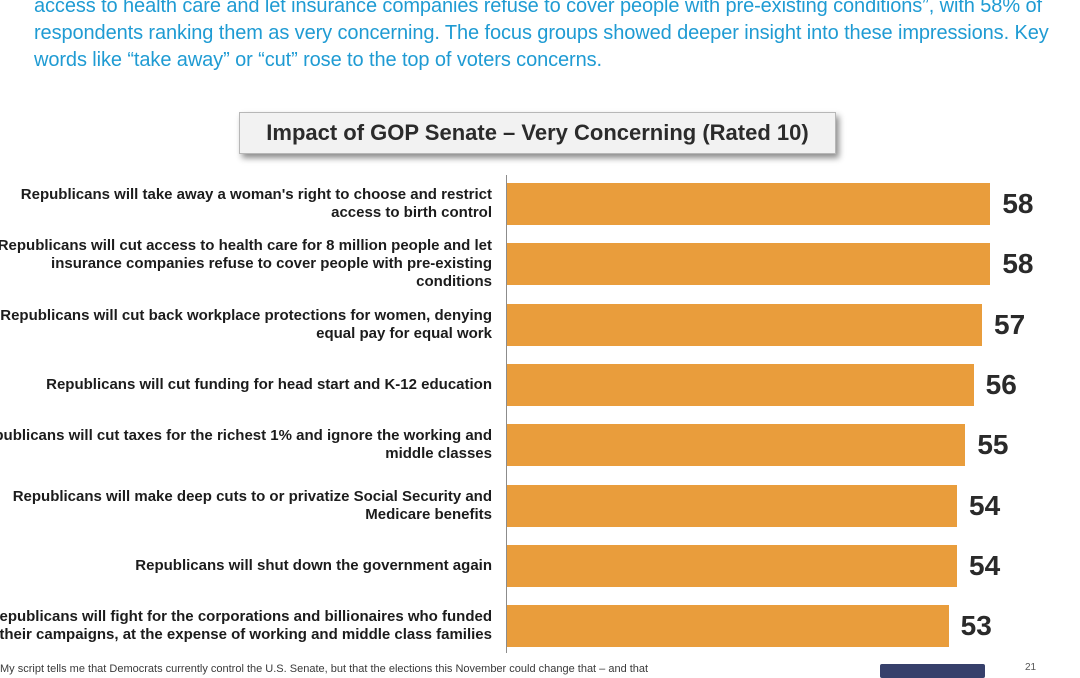  Describe the element at coordinates (1001, 384) in the screenshot. I see `bar-value-label: 56` at that location.